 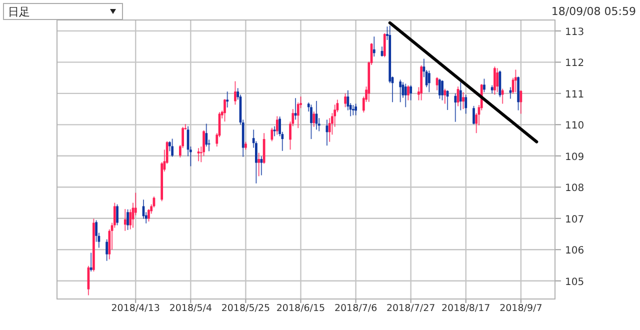 What do you see at coordinates (301, 308) in the screenshot?
I see `x-tick-label: 2018/6/15` at bounding box center [301, 308].